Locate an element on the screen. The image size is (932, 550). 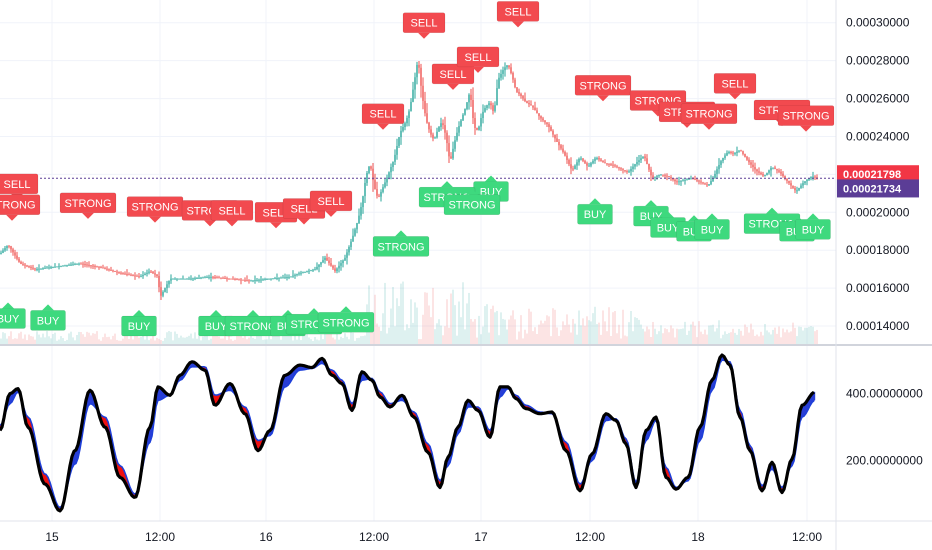
signal-text: STRONG is located at coordinates (154, 208).